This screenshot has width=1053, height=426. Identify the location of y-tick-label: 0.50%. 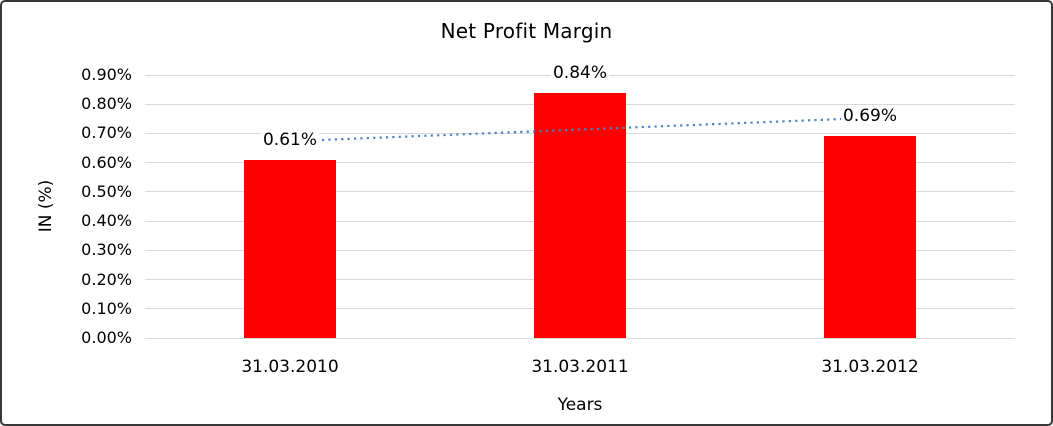
(106, 191).